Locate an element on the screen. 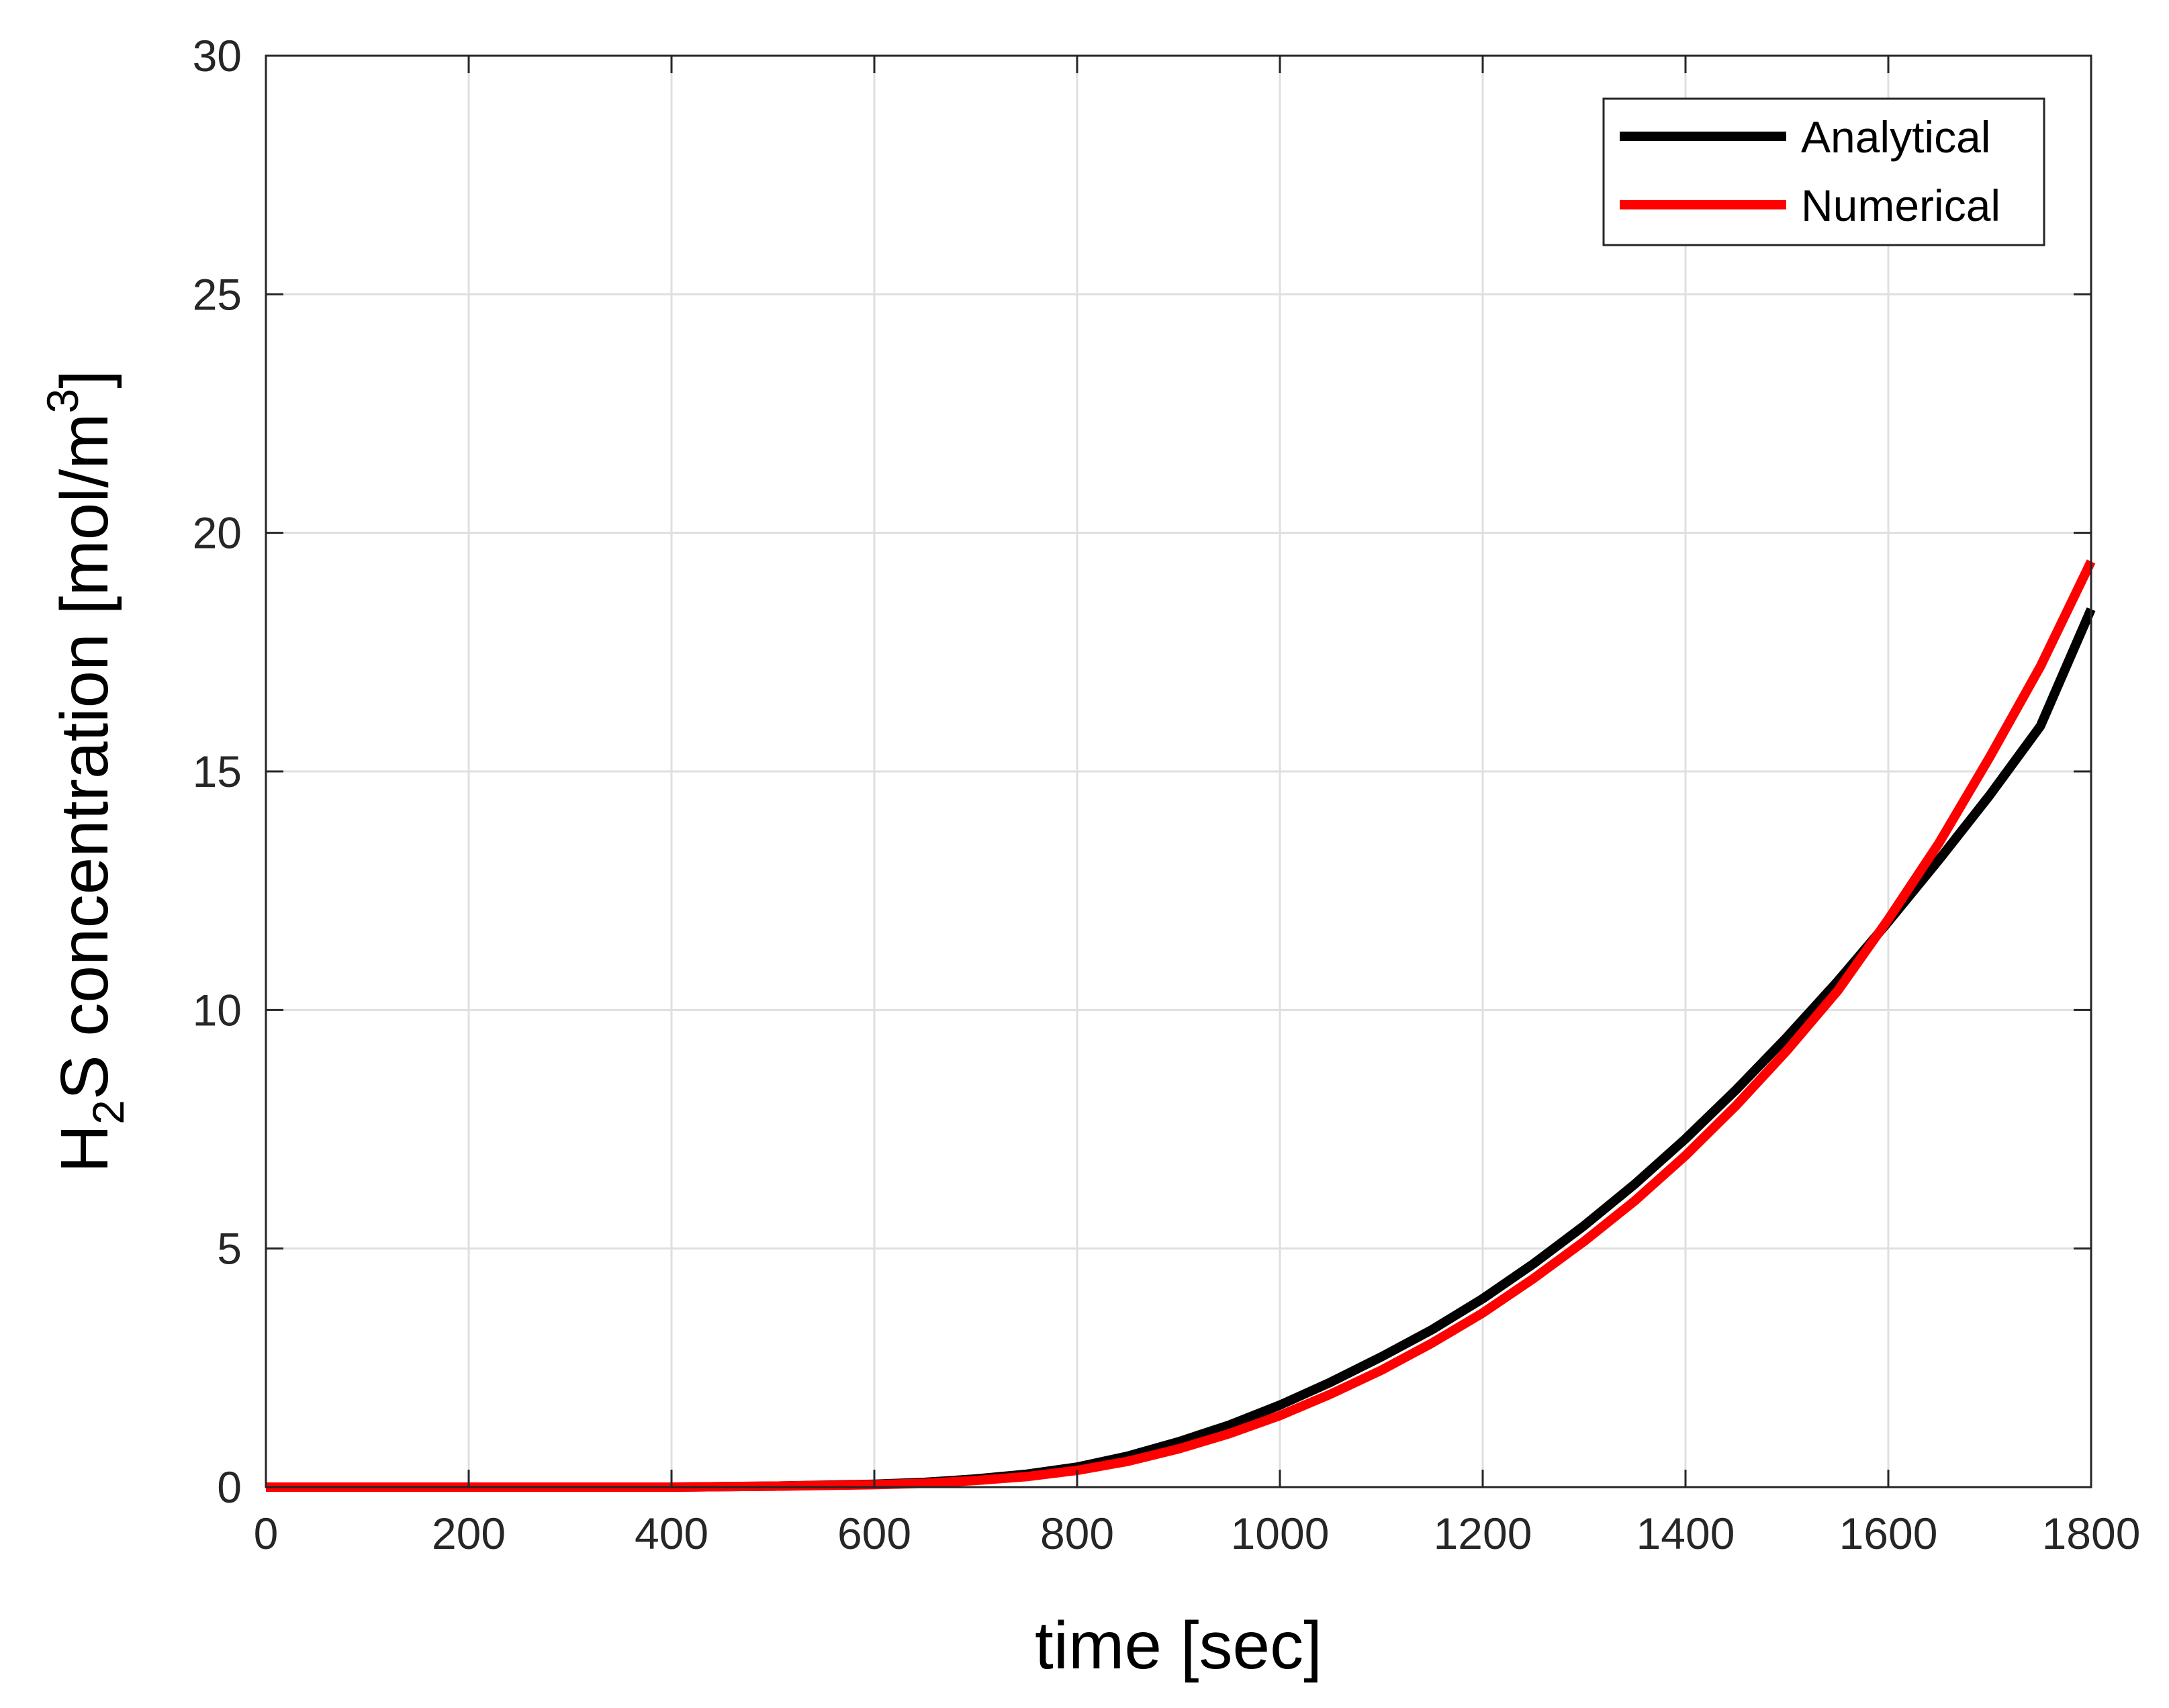  y-tick-label: 15 is located at coordinates (217, 772).